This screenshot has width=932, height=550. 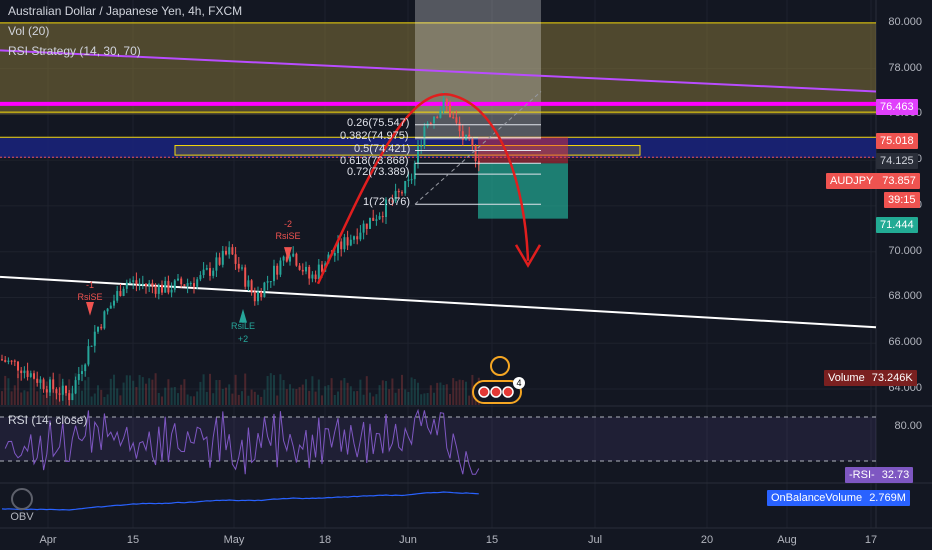 I want to click on time-tick: 17, so click(x=871, y=540).